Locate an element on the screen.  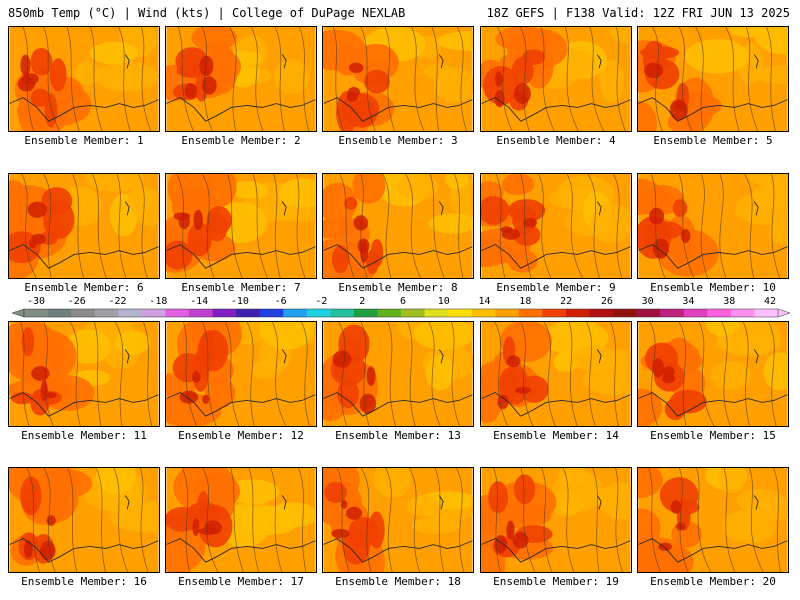
ensemble-member-label: Ensemble Member: 5 is located at coordinates (713, 140).